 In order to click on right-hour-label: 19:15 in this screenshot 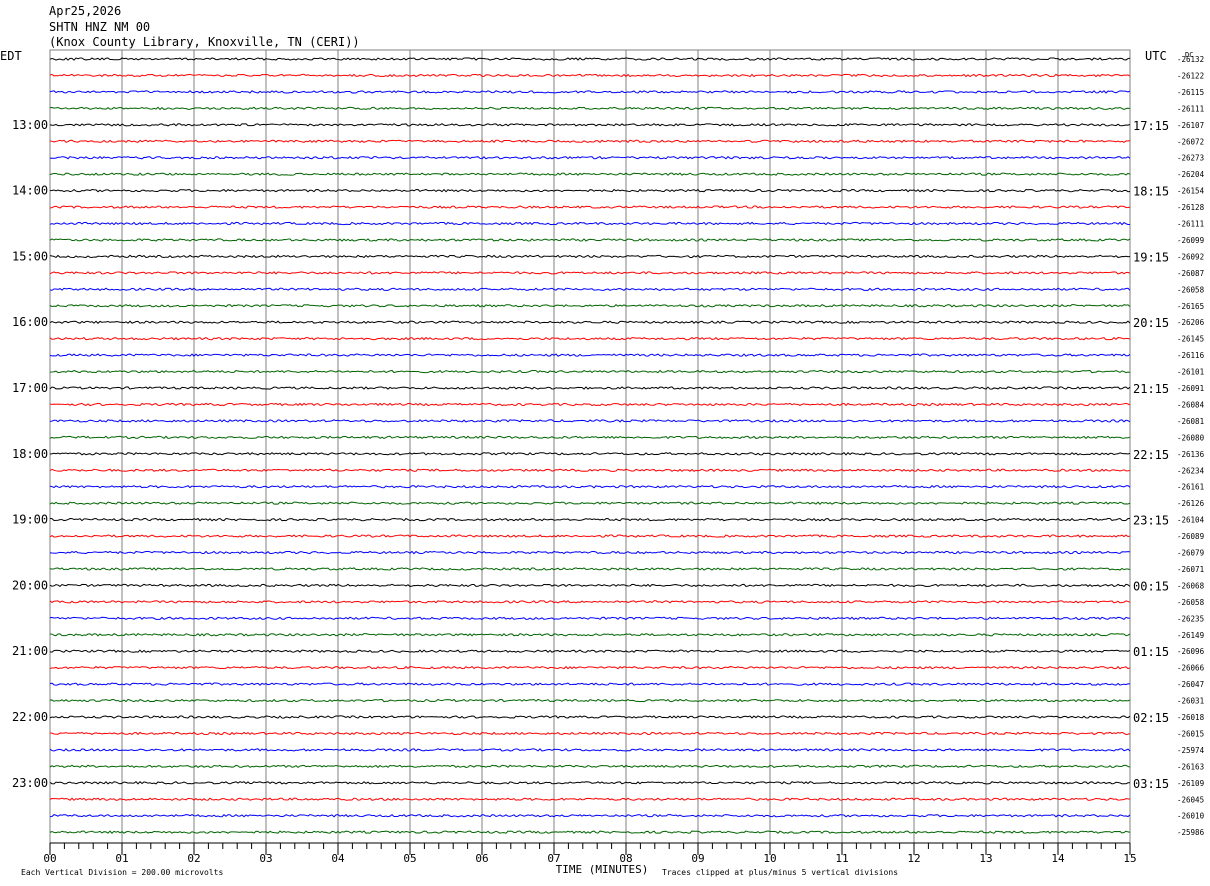, I will do `click(1151, 257)`.